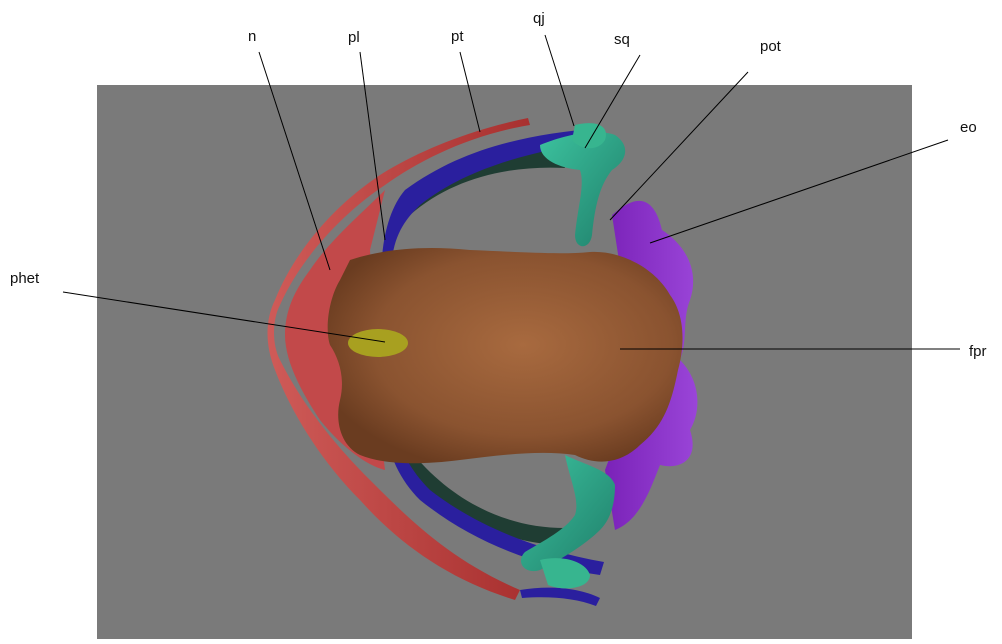  I want to click on prootic-lower-cap, so click(565, 573).